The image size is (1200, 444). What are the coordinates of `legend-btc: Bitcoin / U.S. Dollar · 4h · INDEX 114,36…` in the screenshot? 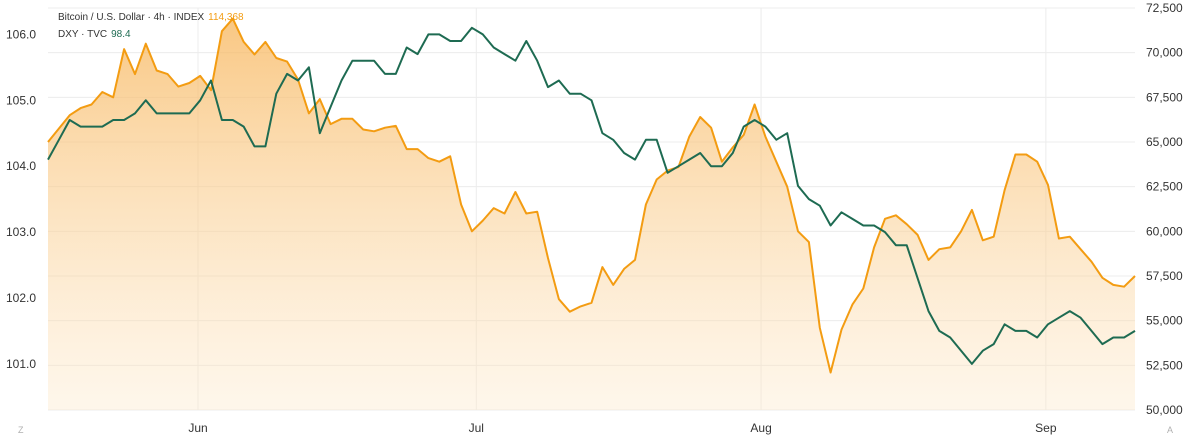 It's located at (151, 17).